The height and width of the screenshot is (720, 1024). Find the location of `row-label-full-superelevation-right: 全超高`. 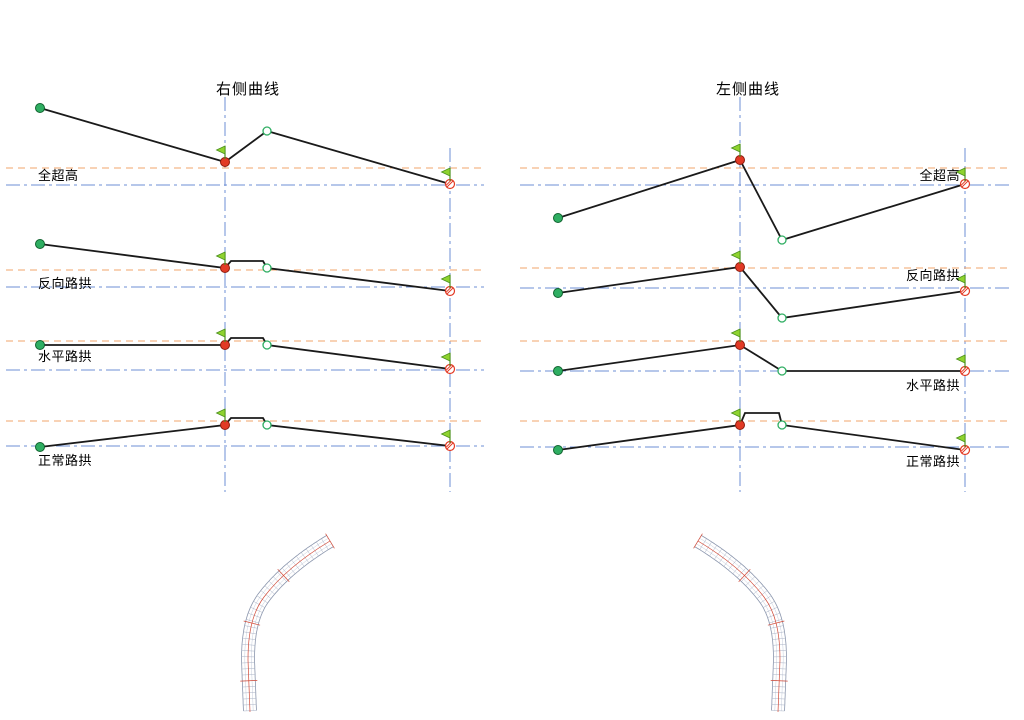

row-label-full-superelevation-right: 全超高 is located at coordinates (939, 175).